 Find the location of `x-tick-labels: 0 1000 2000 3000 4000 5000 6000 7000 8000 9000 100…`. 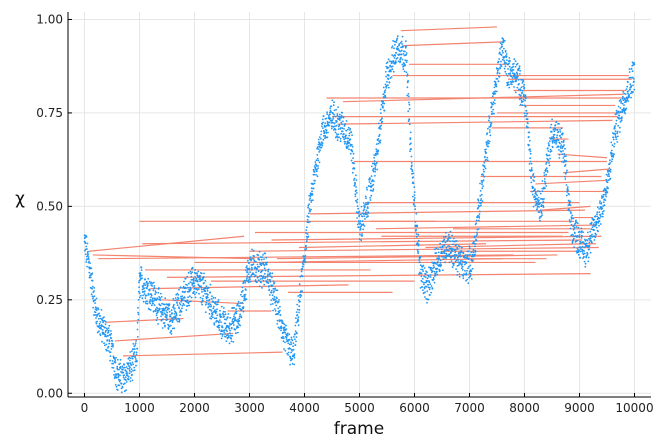

x-tick-labels: 0 1000 2000 3000 4000 5000 6000 7000 8000 9000 100… is located at coordinates (367, 408).